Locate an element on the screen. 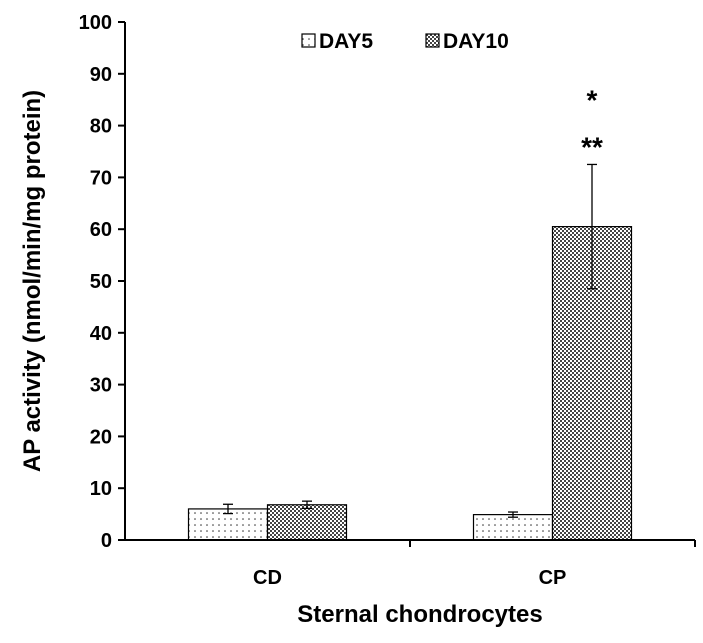  y-tick-label: 10 is located at coordinates (101, 489).